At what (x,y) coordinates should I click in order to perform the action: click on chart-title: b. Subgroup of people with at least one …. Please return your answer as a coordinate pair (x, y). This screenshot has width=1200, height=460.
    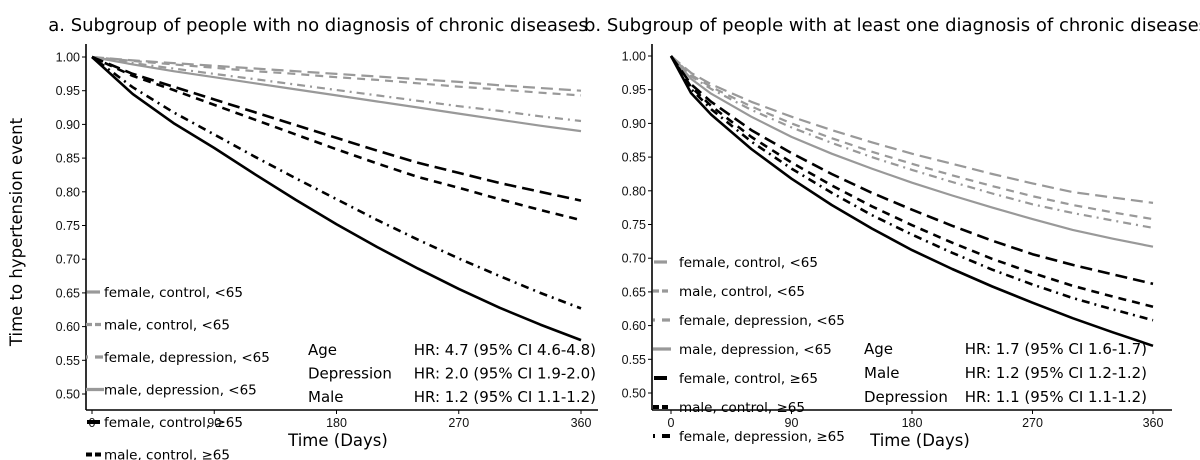
    Looking at the image, I should click on (892, 25).